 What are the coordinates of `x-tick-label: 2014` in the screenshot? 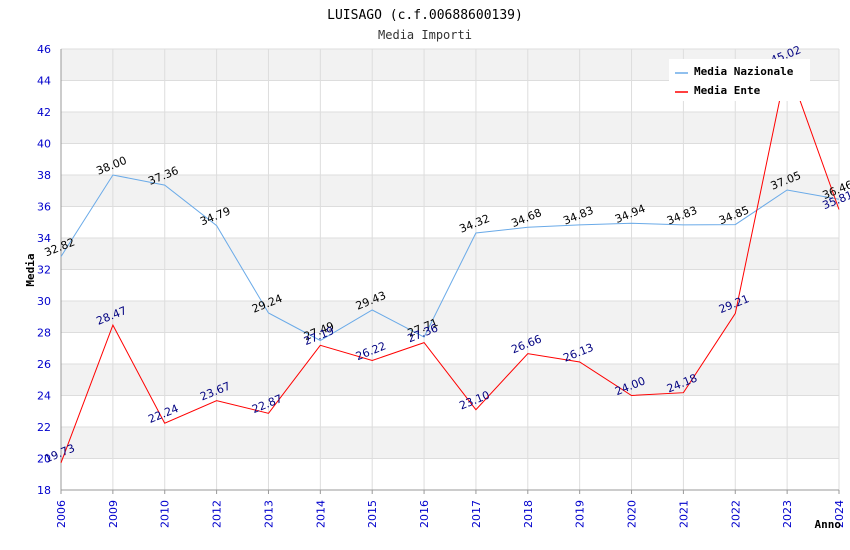 It's located at (320, 514).